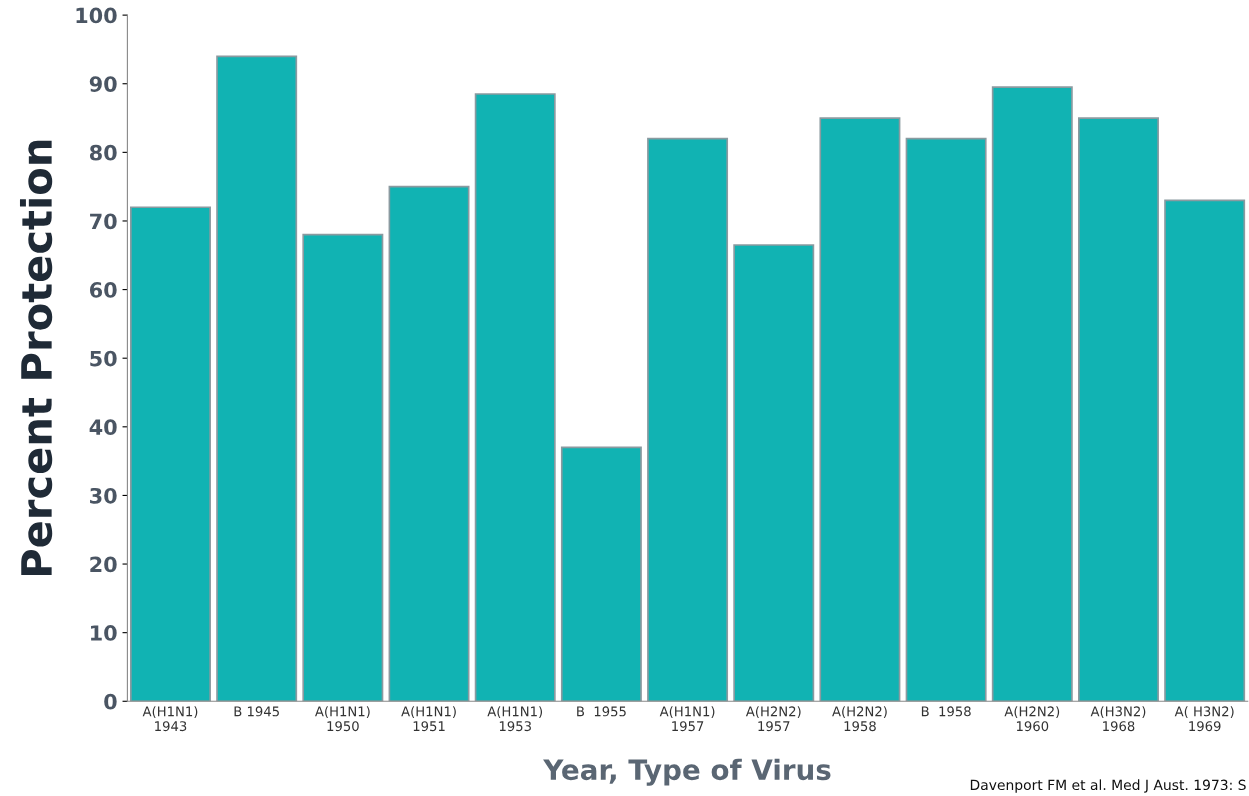 Image resolution: width=1249 pixels, height=796 pixels. Describe the element at coordinates (103, 564) in the screenshot. I see `y-tick-label: 20` at that location.